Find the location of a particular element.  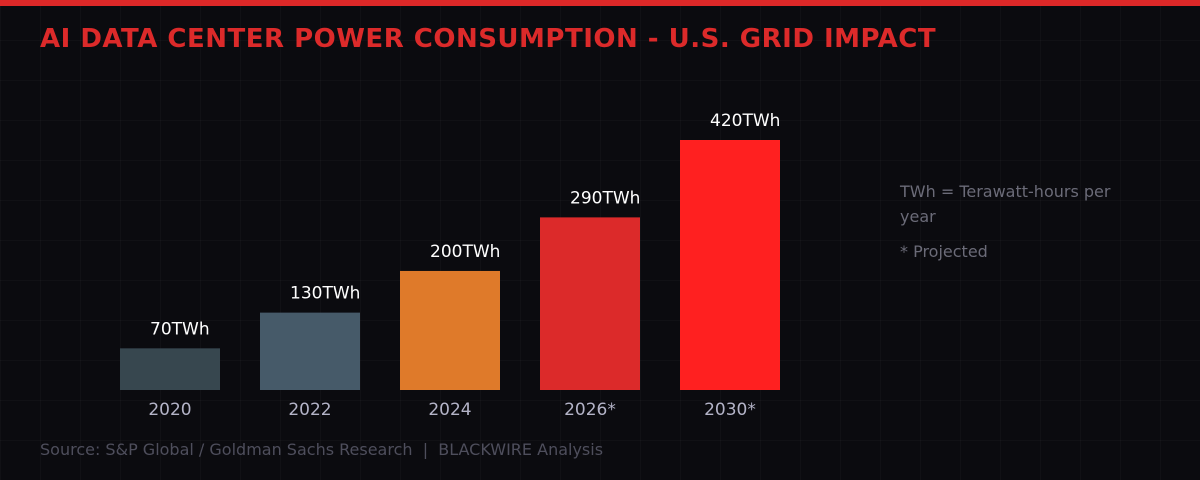

x-tick-label: 2024 is located at coordinates (449, 410).